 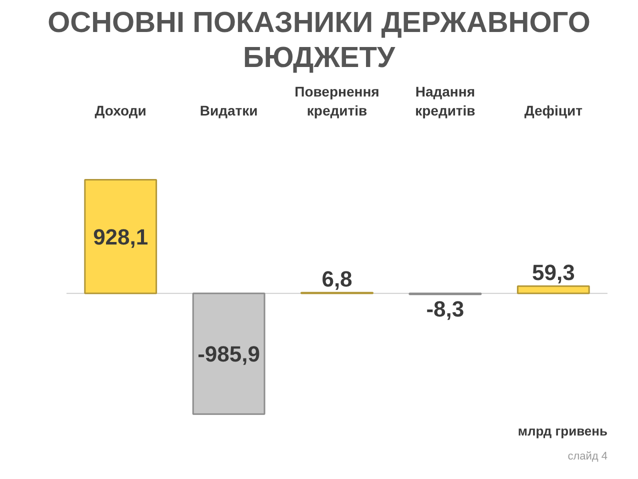 What do you see at coordinates (229, 110) in the screenshot?
I see `x-tick-label: Видатки` at bounding box center [229, 110].